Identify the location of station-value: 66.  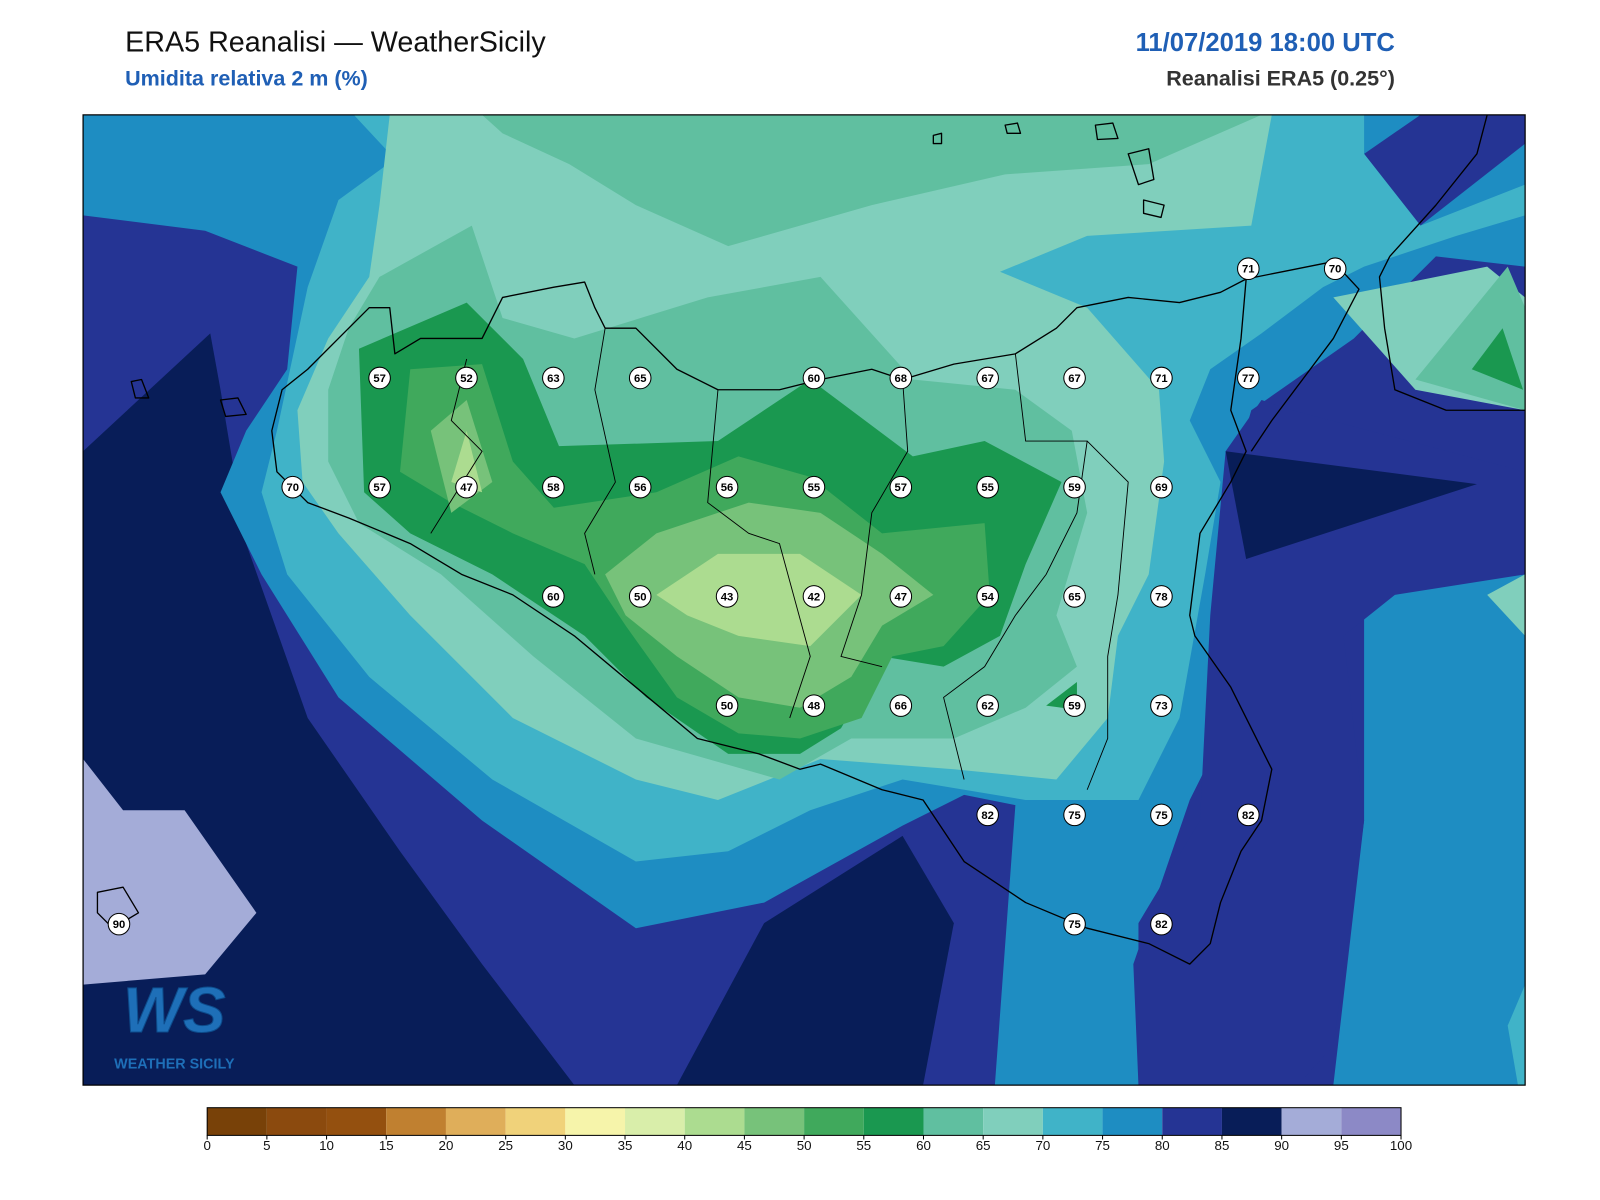
(901, 707).